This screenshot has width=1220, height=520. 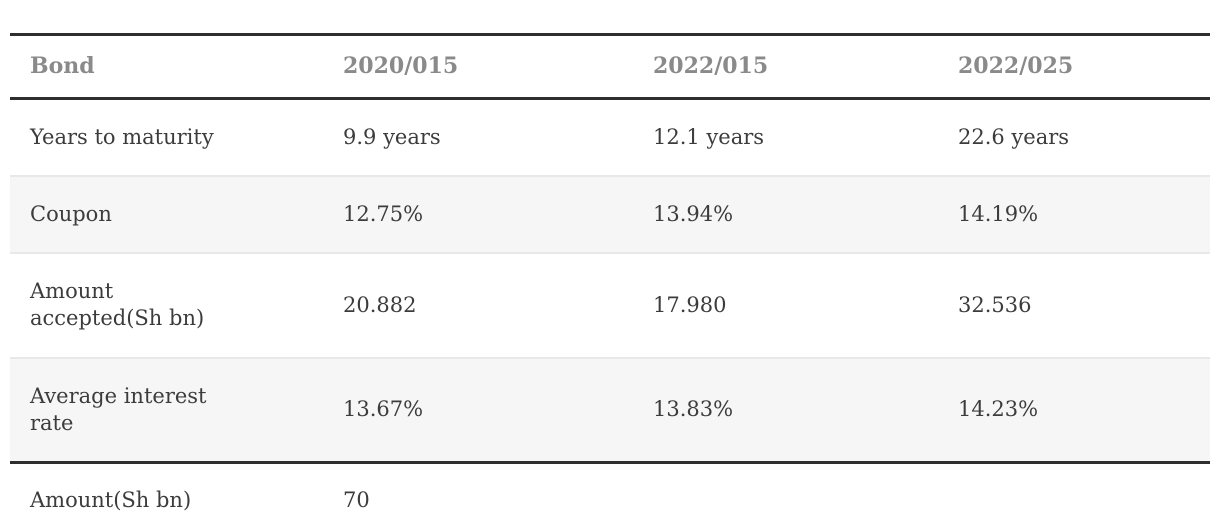 What do you see at coordinates (711, 66) in the screenshot?
I see `column-header-2022-015: 2022/015` at bounding box center [711, 66].